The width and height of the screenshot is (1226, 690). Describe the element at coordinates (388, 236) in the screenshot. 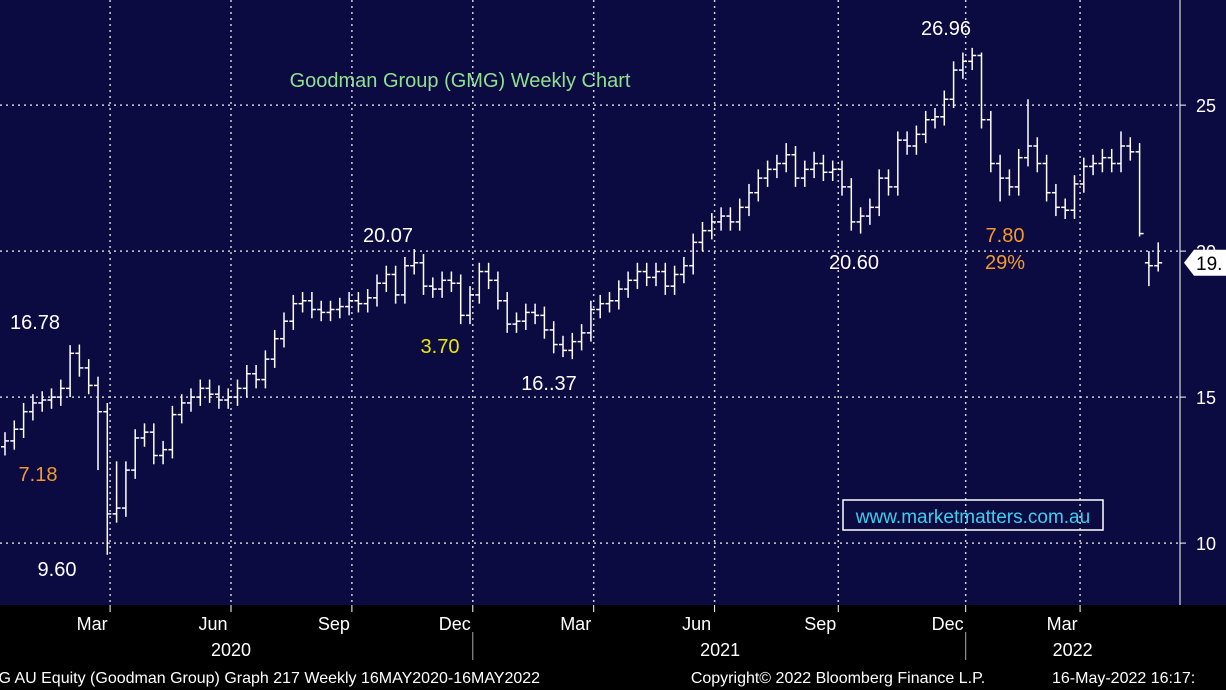

I see `annotation: 20.07` at that location.